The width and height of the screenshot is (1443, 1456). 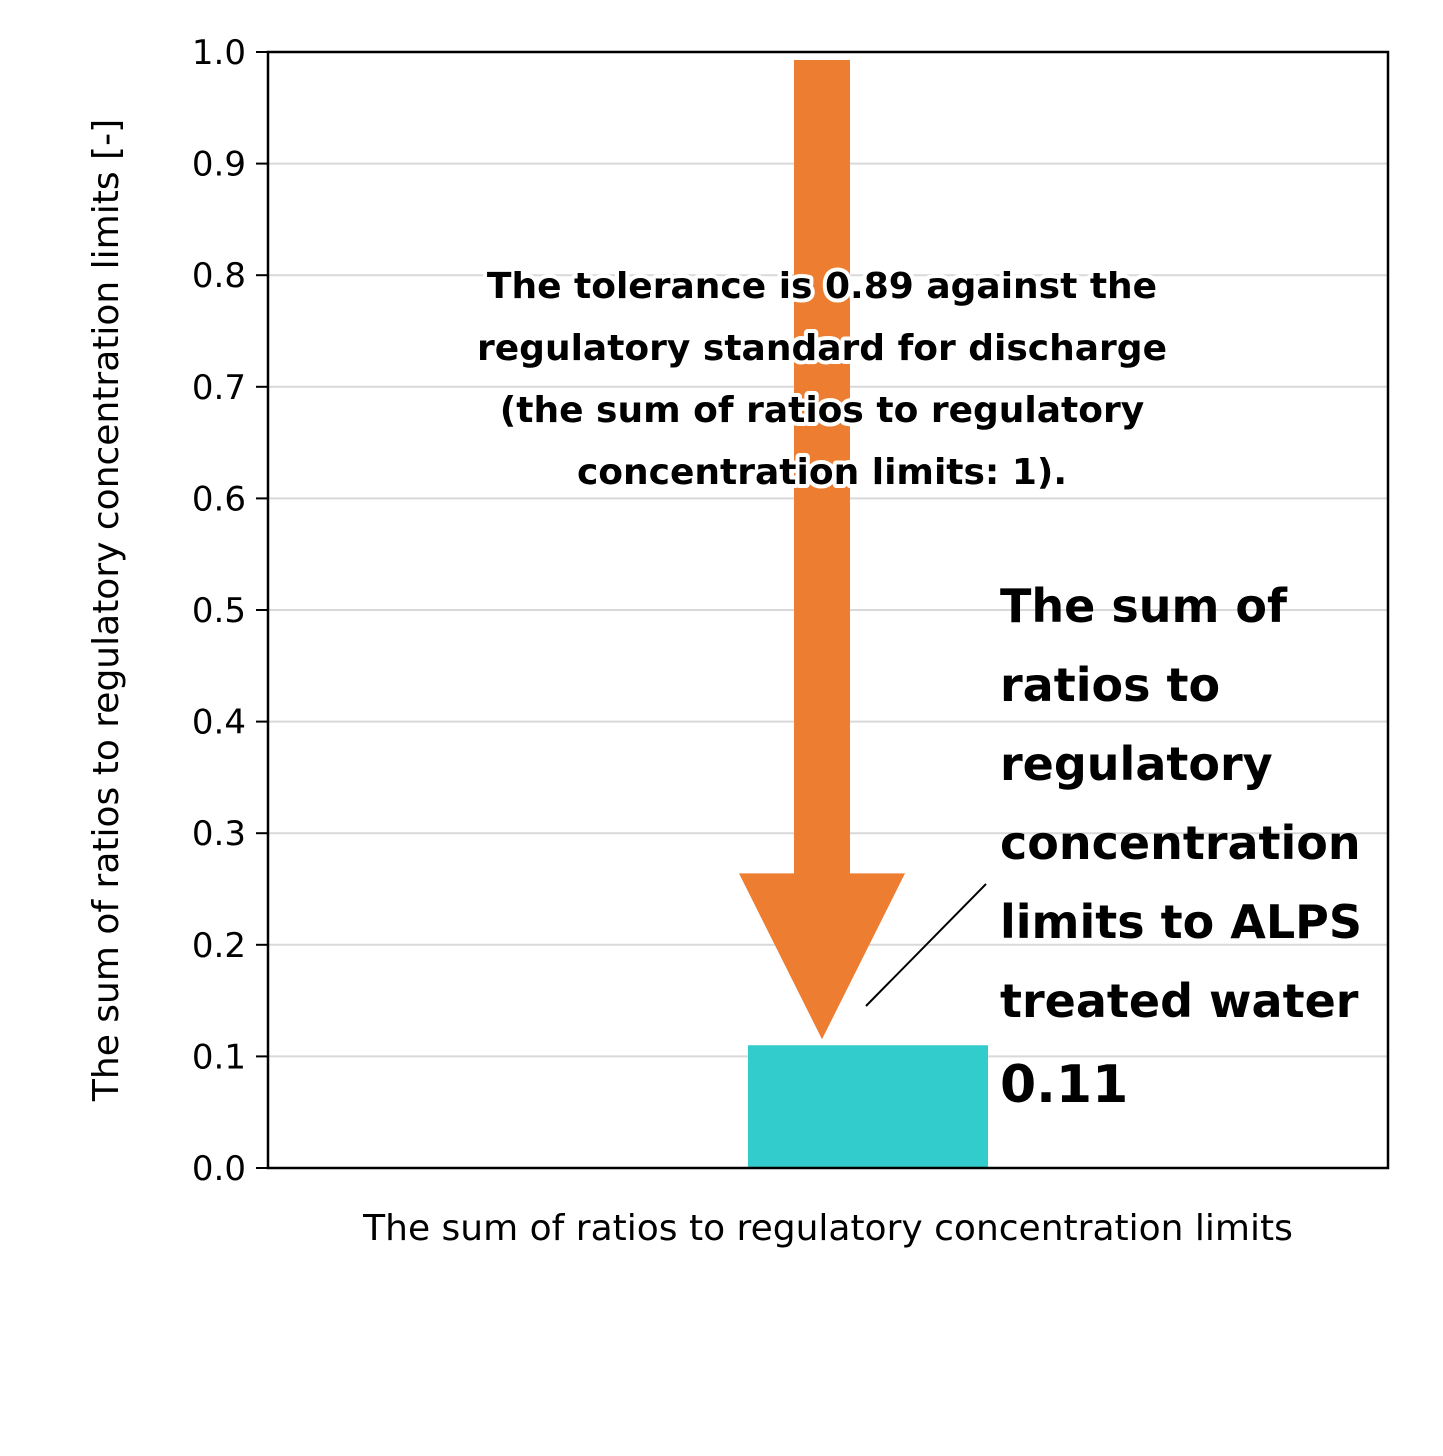 What do you see at coordinates (219, 53) in the screenshot?
I see `y-tick-label: 1.0` at bounding box center [219, 53].